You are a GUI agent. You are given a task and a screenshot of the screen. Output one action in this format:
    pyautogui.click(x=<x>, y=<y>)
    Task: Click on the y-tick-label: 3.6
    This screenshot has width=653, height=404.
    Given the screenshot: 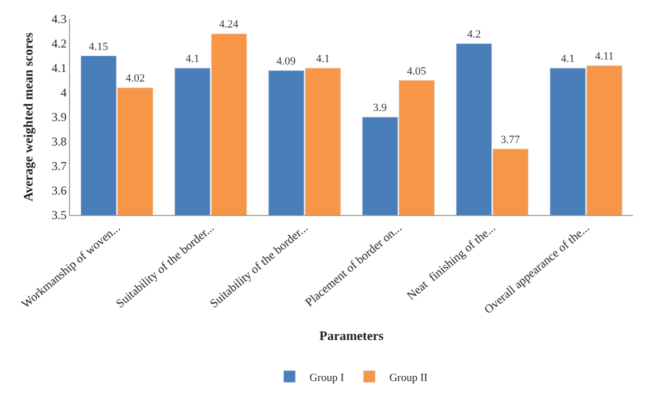 What is the action you would take?
    pyautogui.click(x=59, y=191)
    